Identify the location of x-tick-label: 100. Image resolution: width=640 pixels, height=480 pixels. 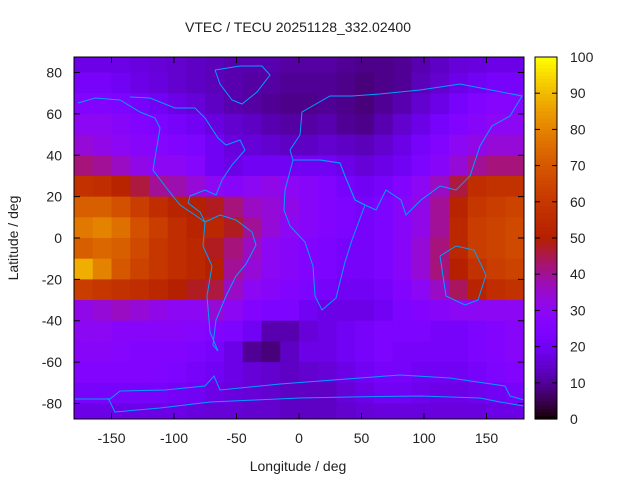
(424, 438).